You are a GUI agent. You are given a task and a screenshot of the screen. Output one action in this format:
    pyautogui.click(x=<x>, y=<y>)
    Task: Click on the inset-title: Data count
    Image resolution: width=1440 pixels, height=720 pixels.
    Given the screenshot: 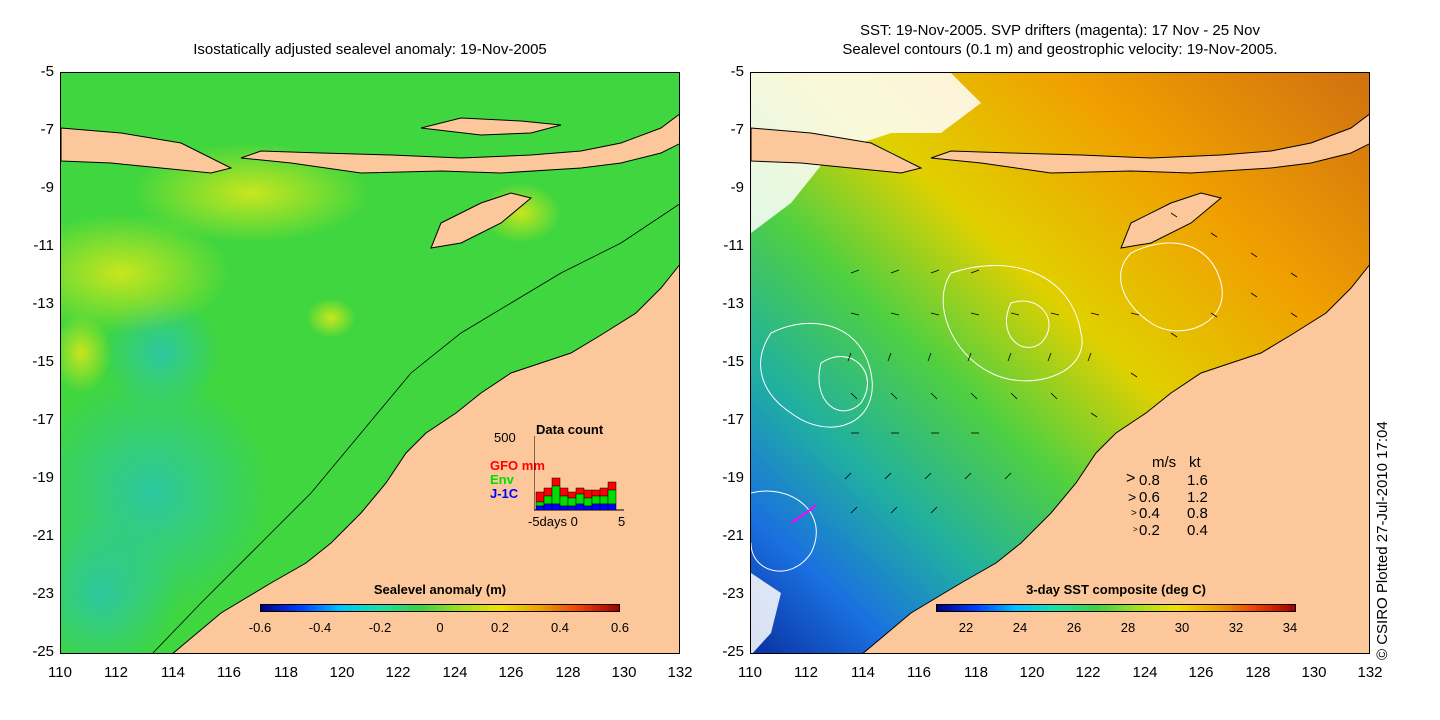 What is the action you would take?
    pyautogui.click(x=570, y=429)
    